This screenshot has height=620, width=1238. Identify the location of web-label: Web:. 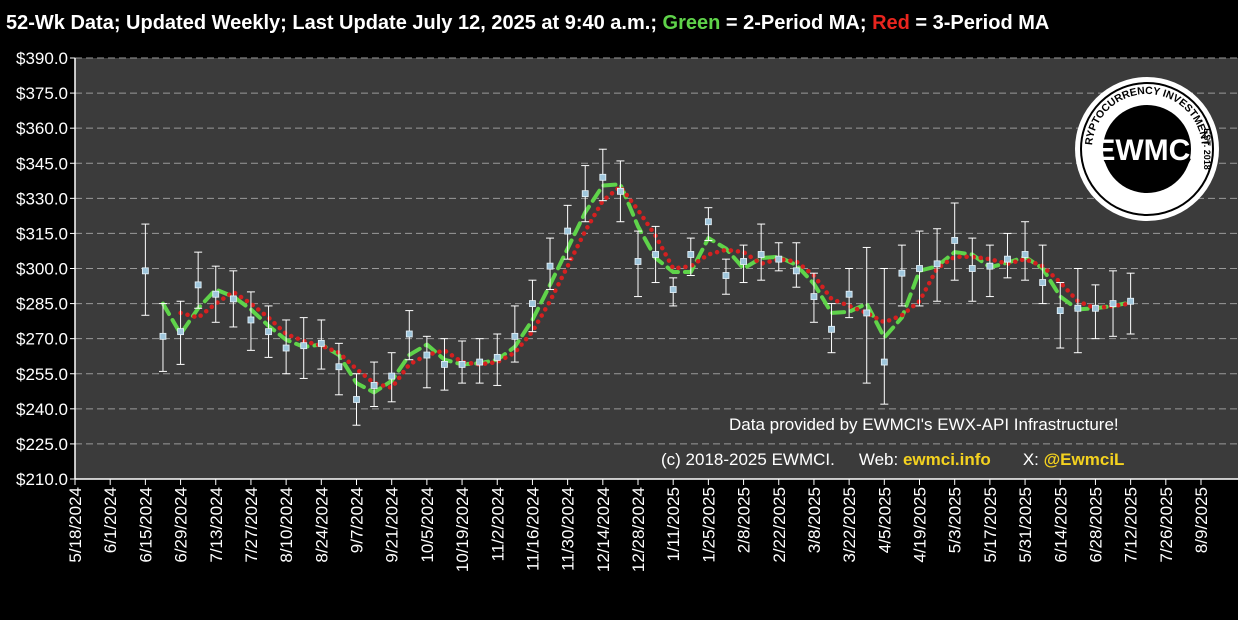
(878, 459).